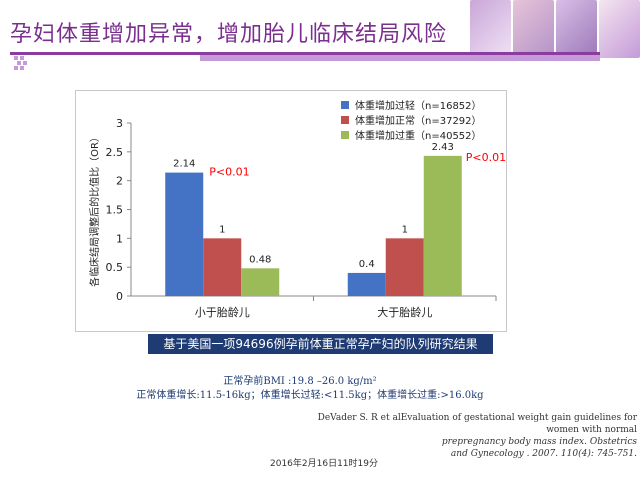 The height and width of the screenshot is (480, 640). Describe the element at coordinates (418, 135) in the screenshot. I see `legend-label: 体重增加过重（n=40552）` at that location.